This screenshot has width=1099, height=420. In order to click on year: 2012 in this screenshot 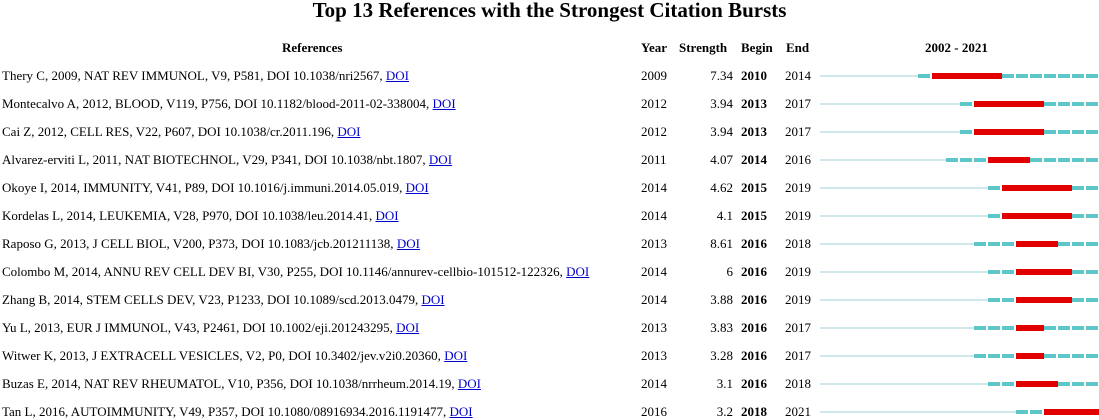, I will do `click(654, 131)`.